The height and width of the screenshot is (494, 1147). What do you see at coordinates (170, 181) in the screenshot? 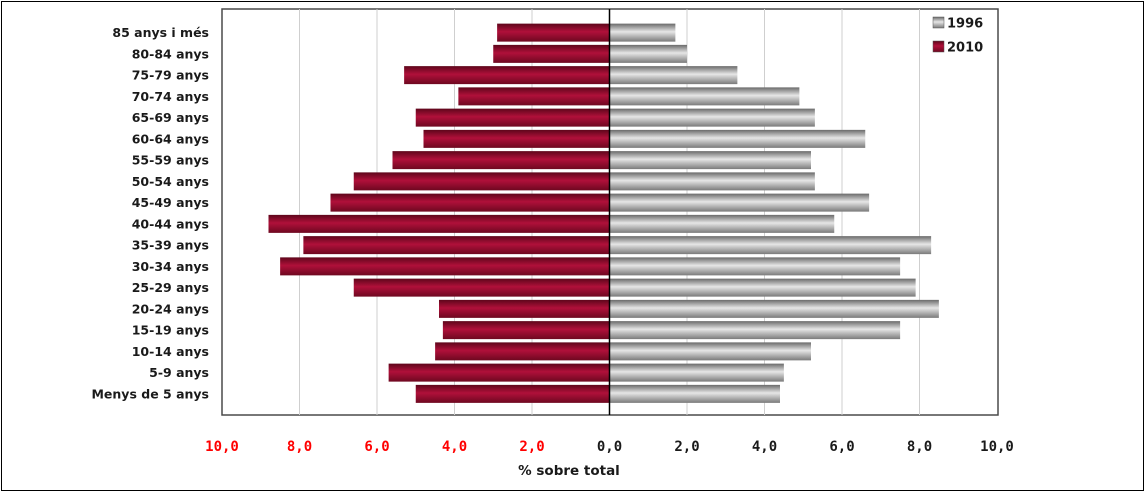
I see `age-group-label: 50-54 anys` at bounding box center [170, 181].